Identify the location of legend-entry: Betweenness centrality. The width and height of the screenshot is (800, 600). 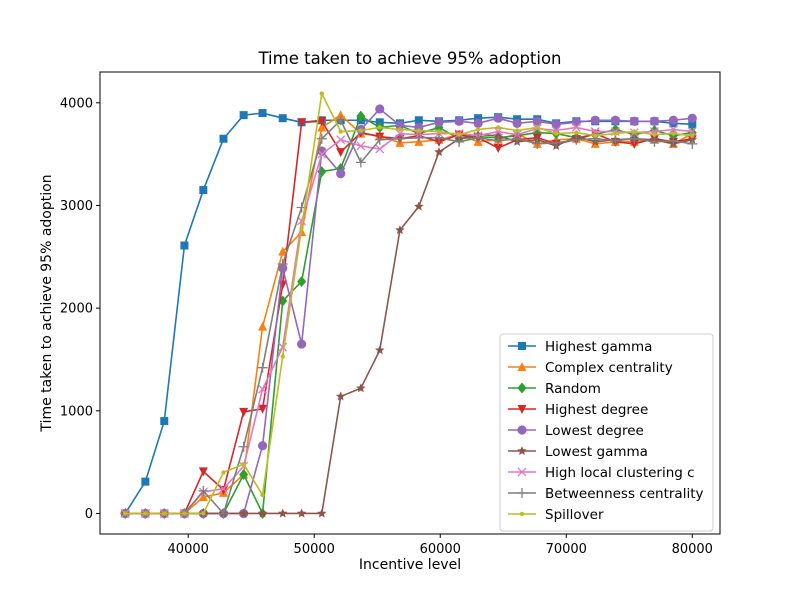
(605, 494).